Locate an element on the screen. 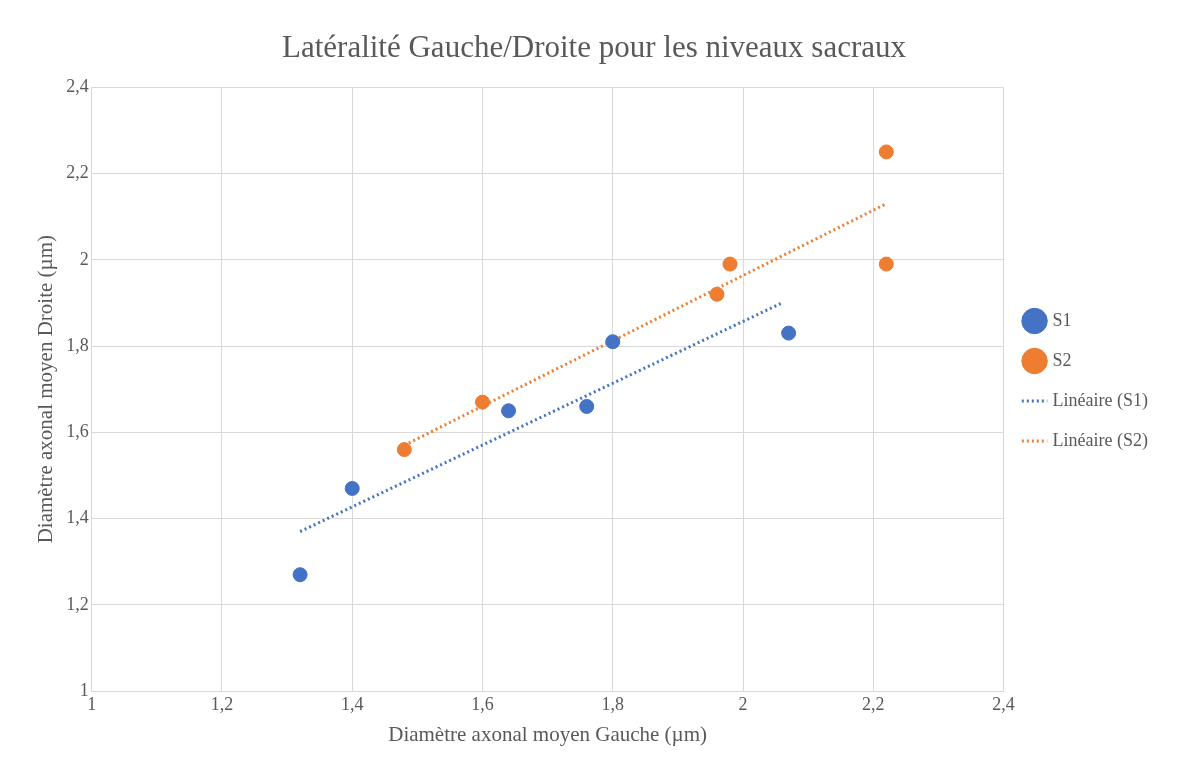 The height and width of the screenshot is (772, 1198). x-tick-label: 2 is located at coordinates (743, 703).